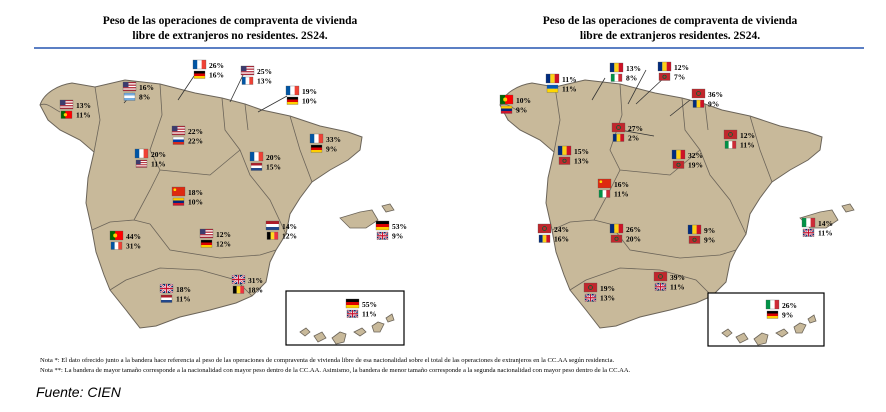  What do you see at coordinates (391, 230) in the screenshot?
I see `region-label-baleares: 53%9%` at bounding box center [391, 230].